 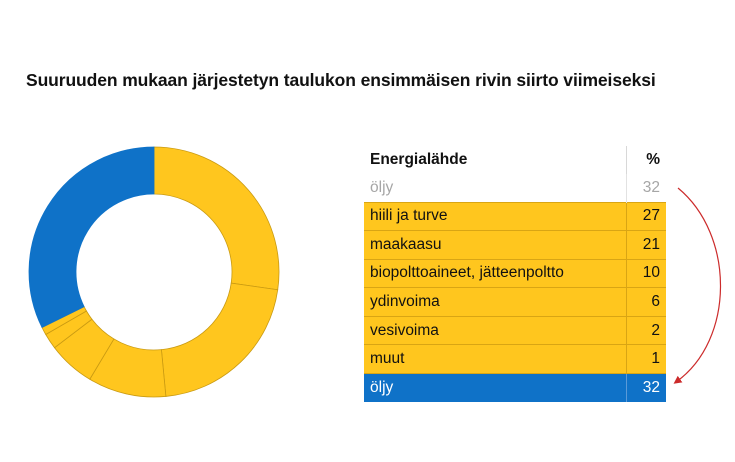 What do you see at coordinates (645, 216) in the screenshot?
I see `row-value: 27` at bounding box center [645, 216].